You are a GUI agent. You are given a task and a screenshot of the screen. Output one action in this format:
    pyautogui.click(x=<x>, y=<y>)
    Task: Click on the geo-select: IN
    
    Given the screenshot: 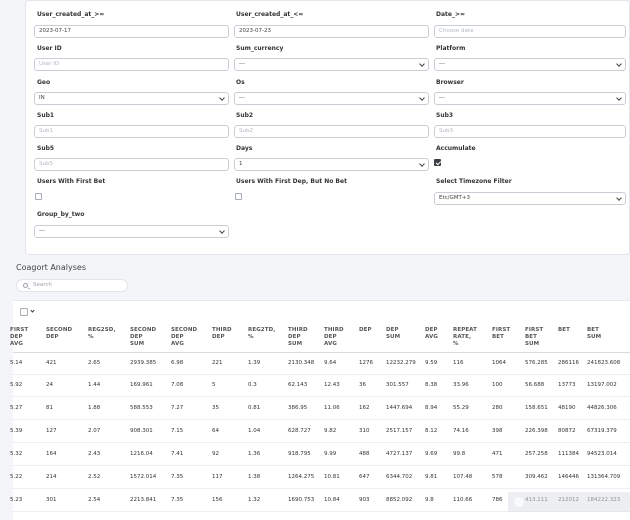 What is the action you would take?
    pyautogui.click(x=131, y=98)
    